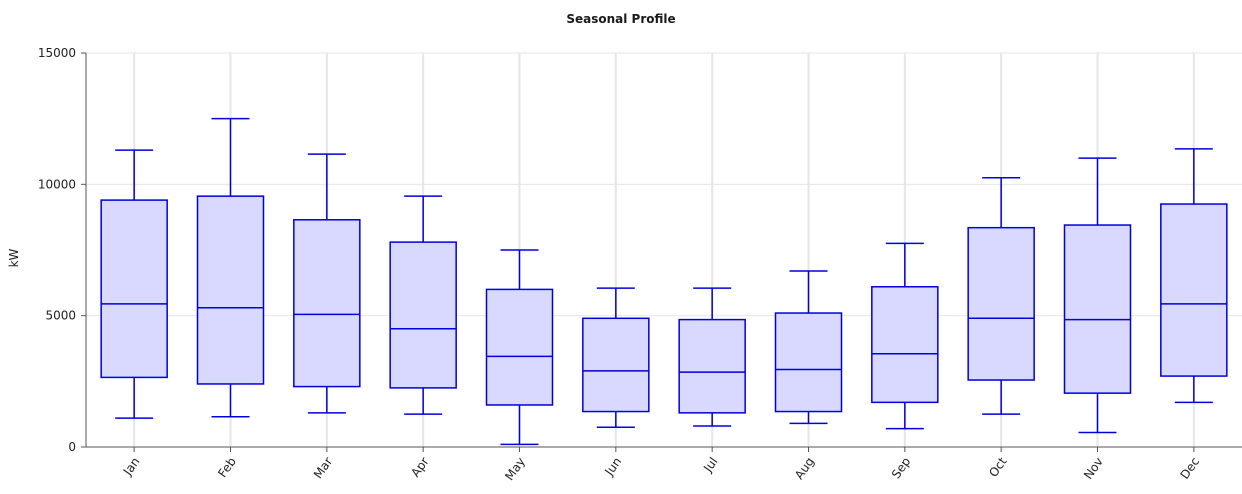 The width and height of the screenshot is (1242, 494). I want to click on box-feb, so click(230, 267).